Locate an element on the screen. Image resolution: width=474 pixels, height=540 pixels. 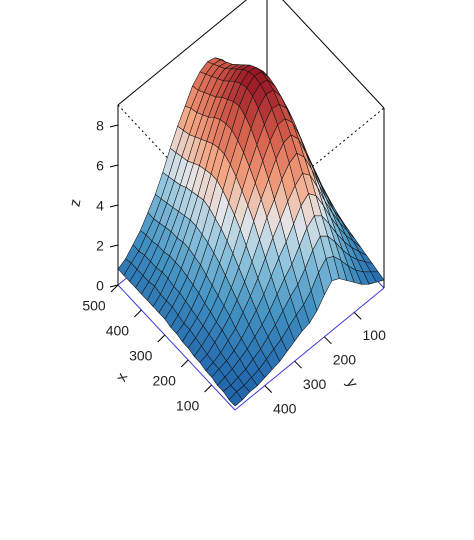
x-tick-label: 100 is located at coordinates (188, 406).